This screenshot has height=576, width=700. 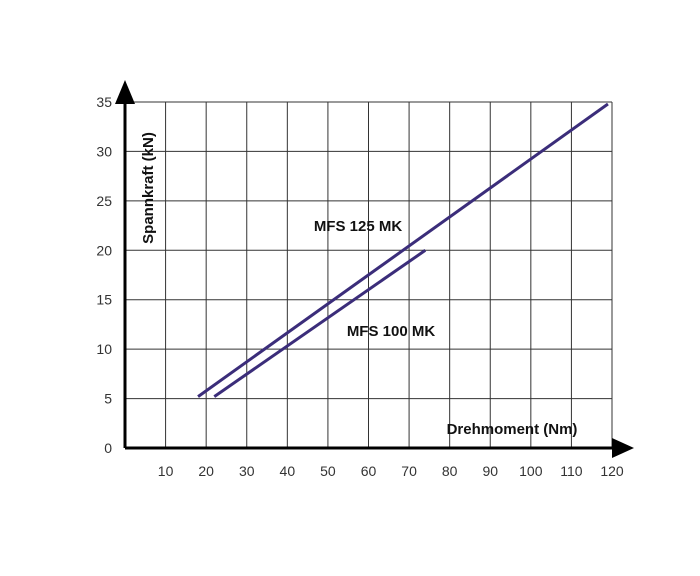 What do you see at coordinates (490, 471) in the screenshot?
I see `x-tick-label: 90` at bounding box center [490, 471].